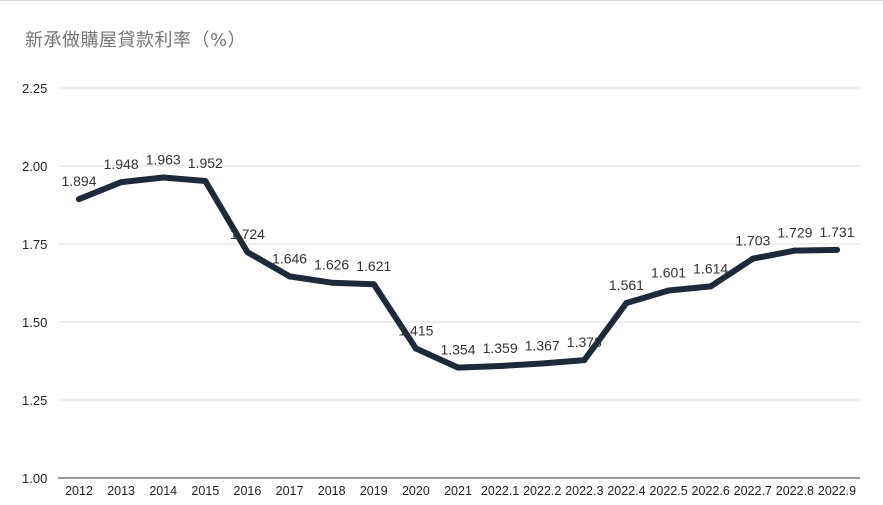  Describe the element at coordinates (584, 342) in the screenshot. I see `data-label: 1.378` at that location.